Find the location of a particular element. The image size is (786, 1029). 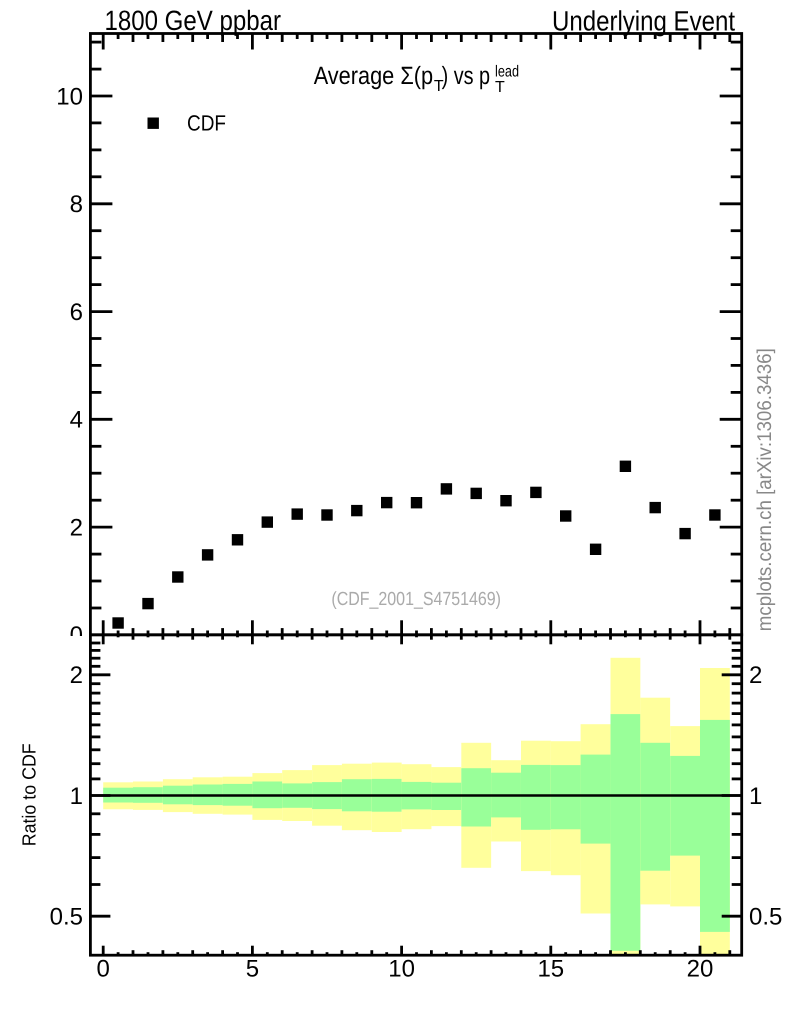

svg-text: 15 is located at coordinates (550, 969).